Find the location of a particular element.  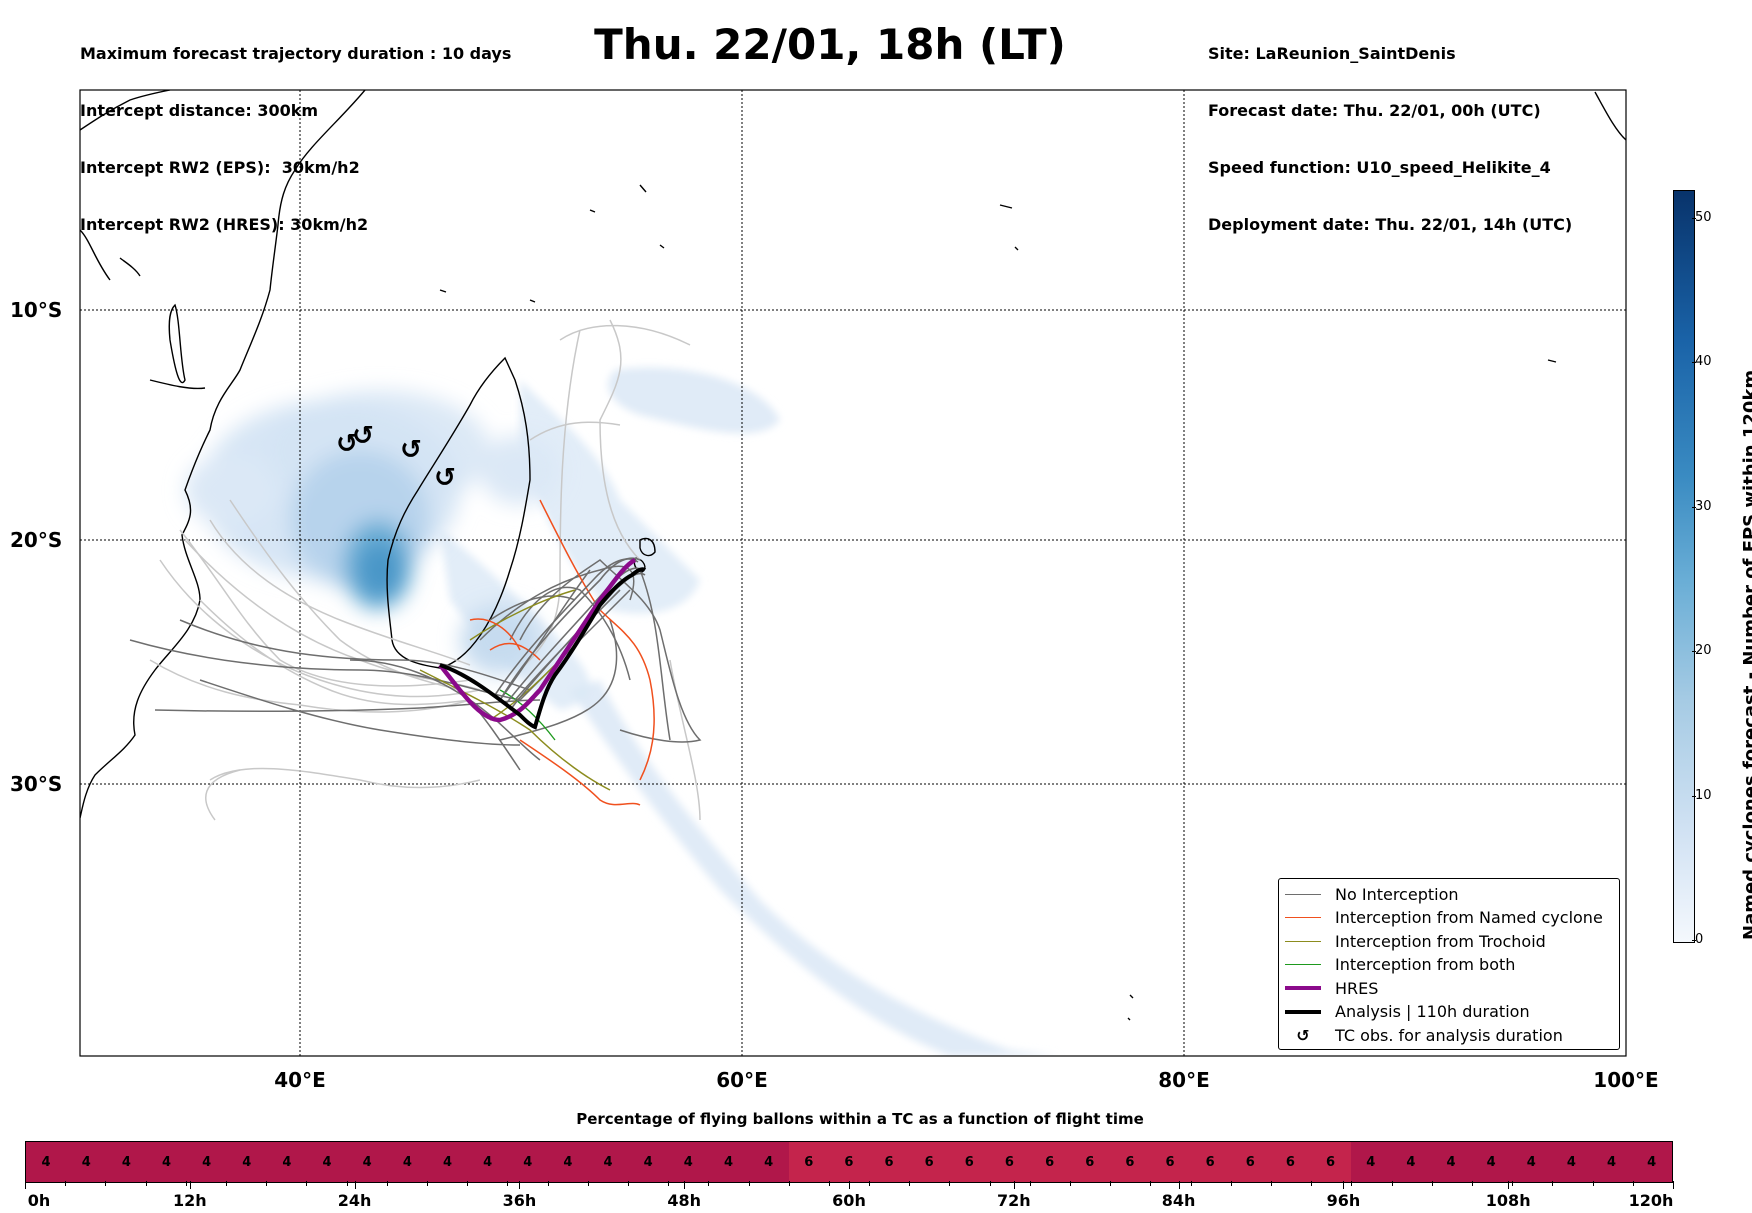

colorbar-tick: 10 is located at coordinates (1702, 795).